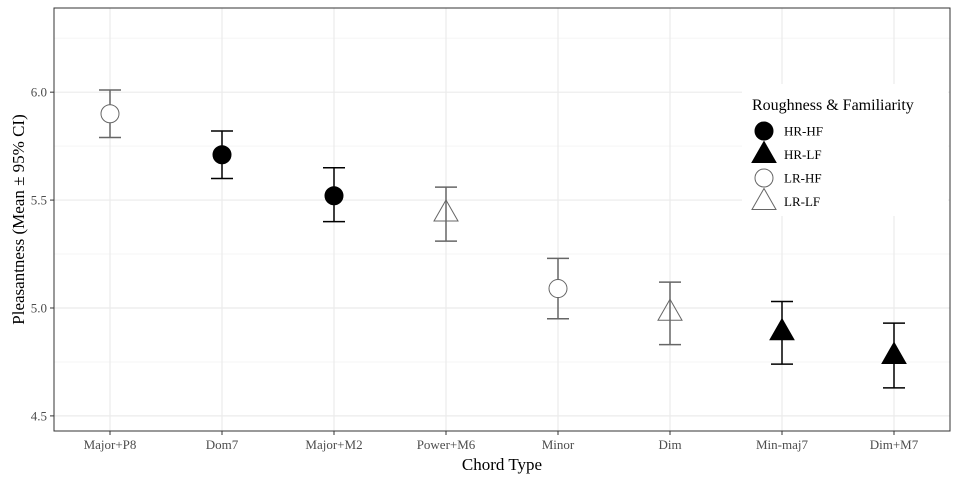  What do you see at coordinates (803, 178) in the screenshot?
I see `legend-label: LR-HF` at bounding box center [803, 178].